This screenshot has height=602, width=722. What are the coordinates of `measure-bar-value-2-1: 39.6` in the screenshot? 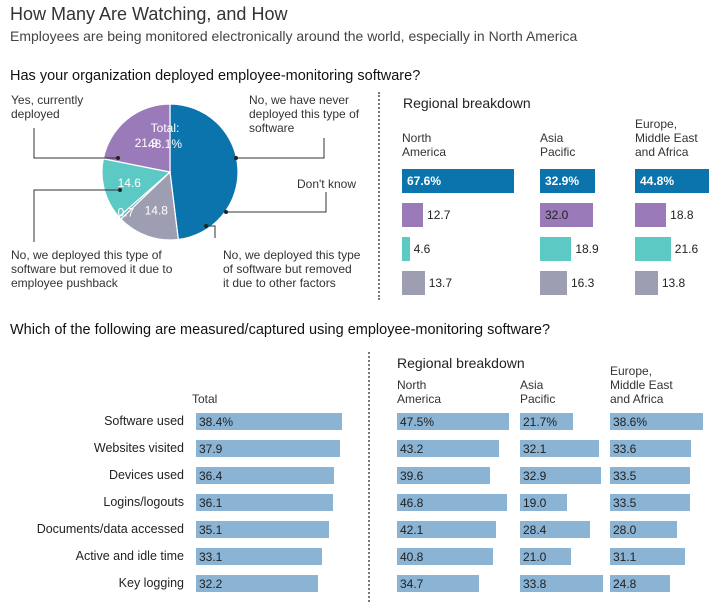 It's located at (412, 476).